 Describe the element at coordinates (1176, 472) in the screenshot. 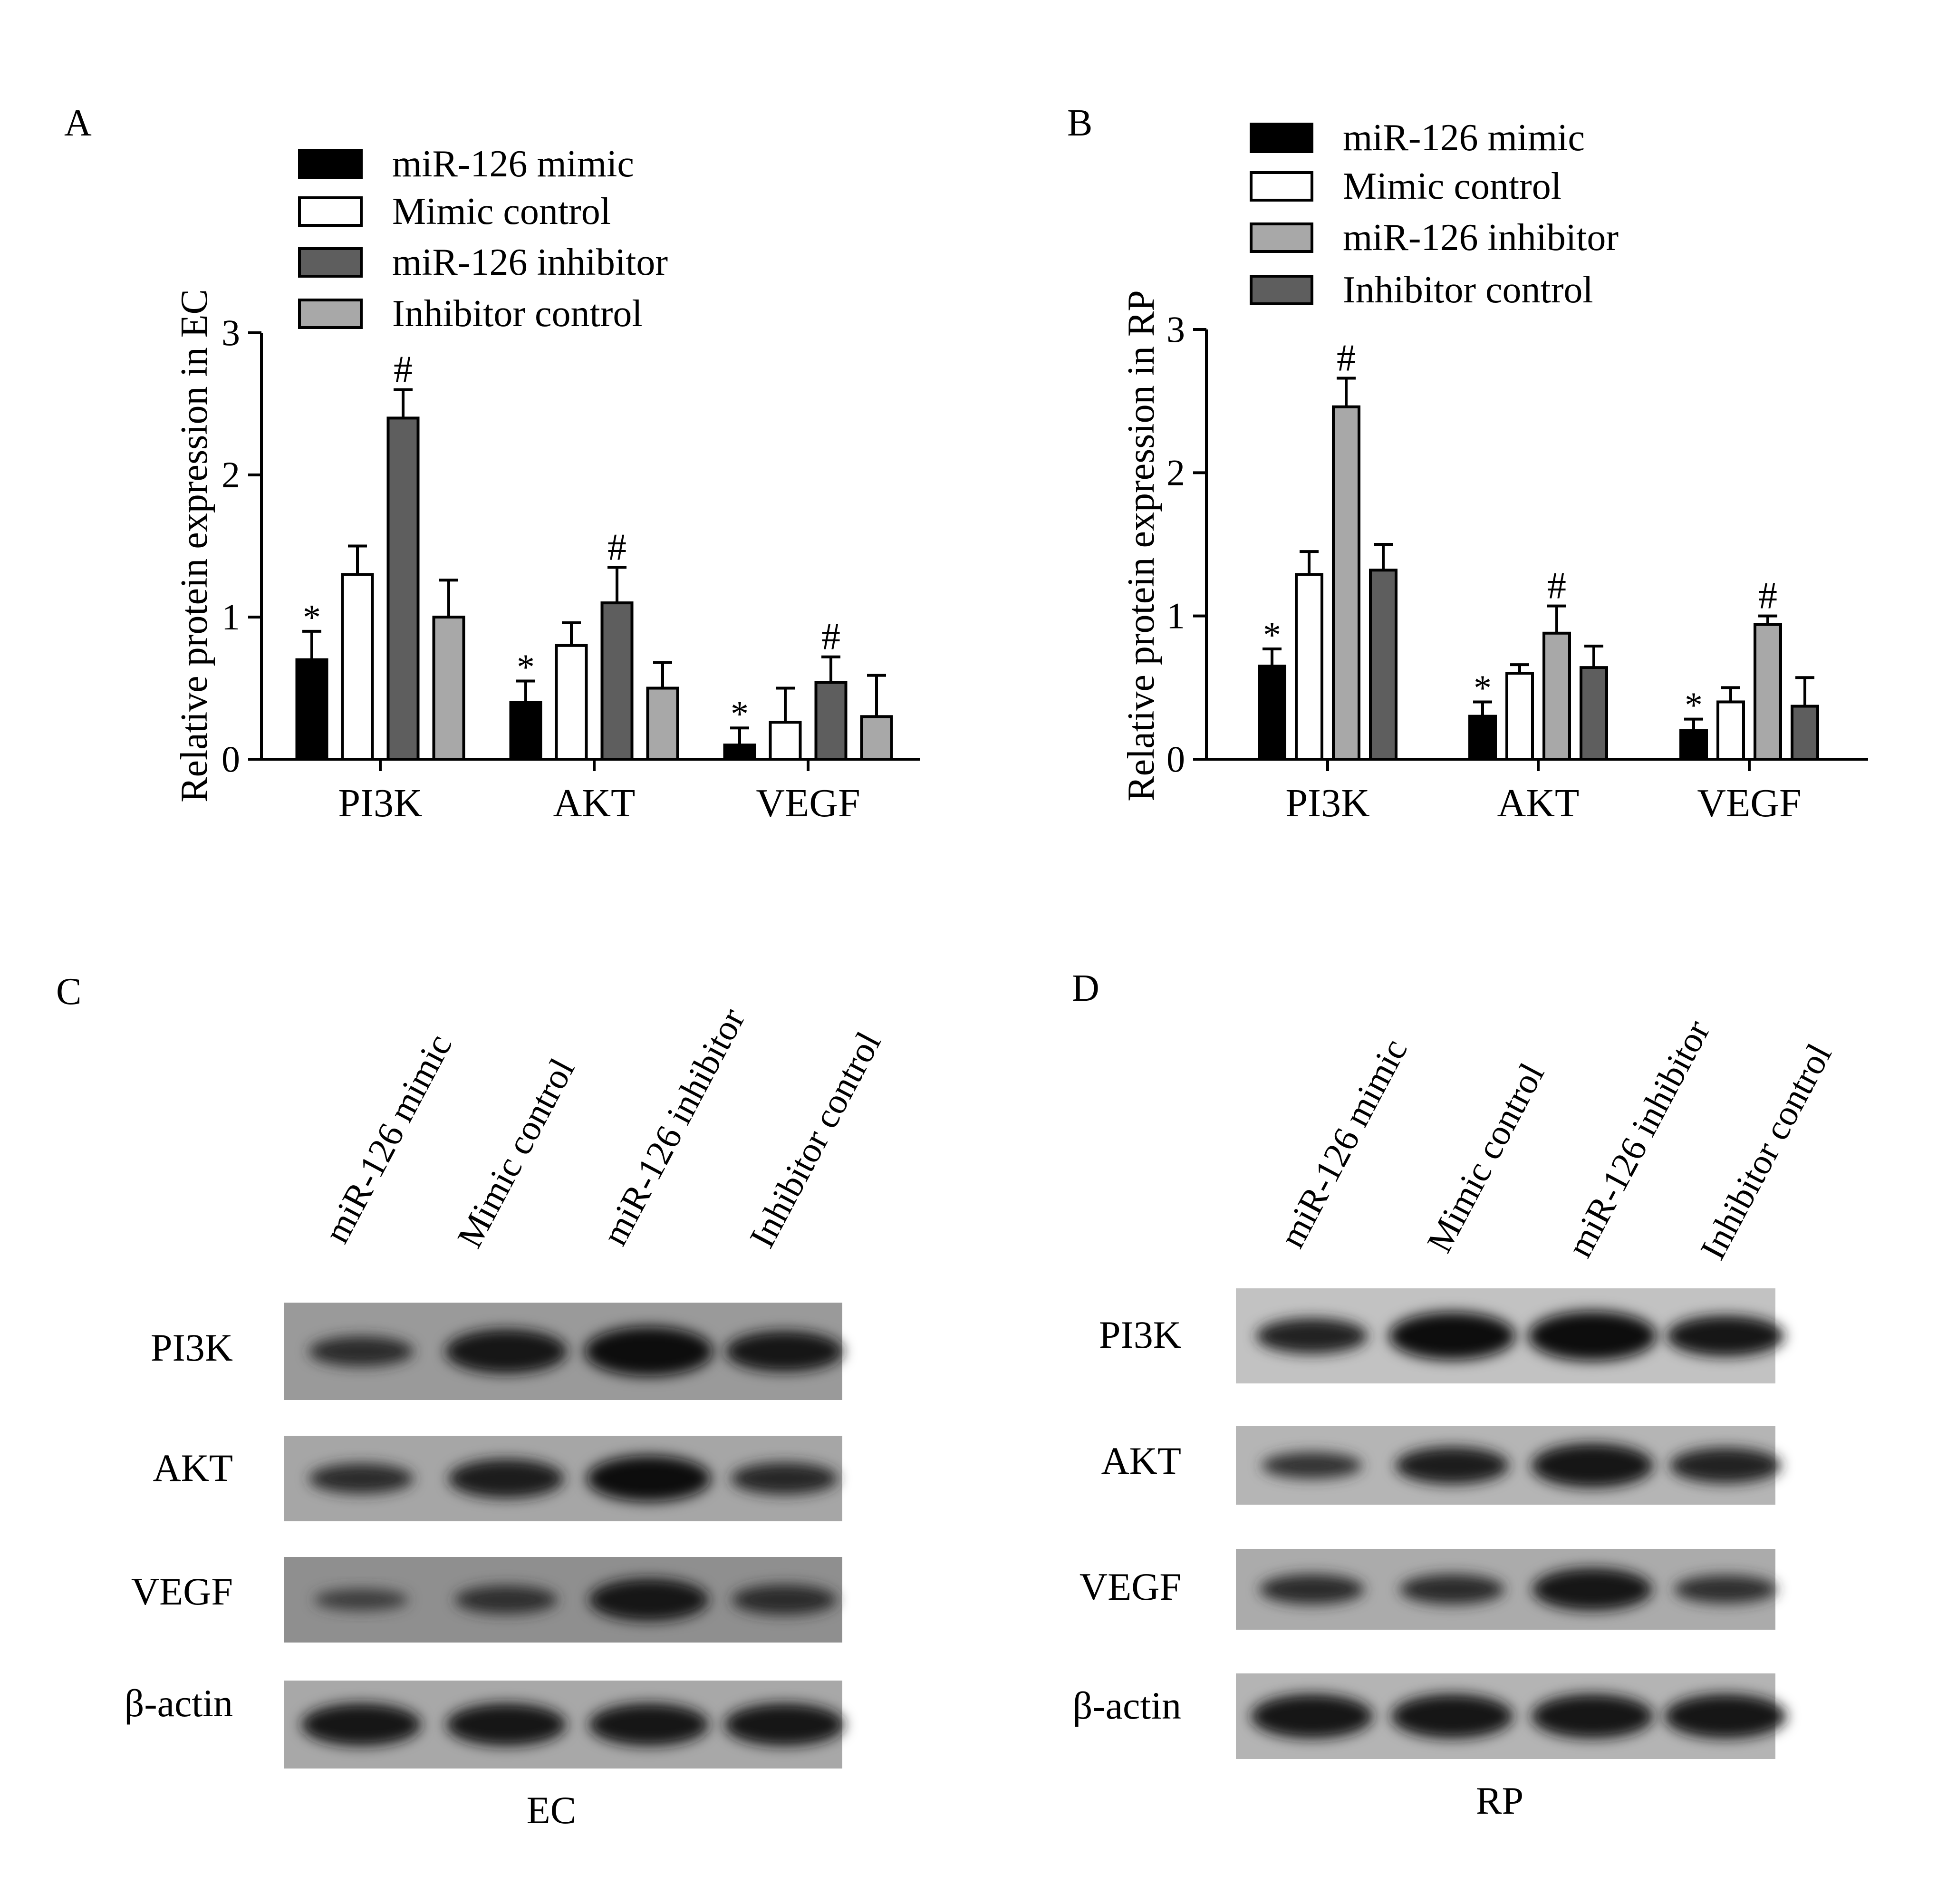

I see `y-tick-label: 2` at that location.